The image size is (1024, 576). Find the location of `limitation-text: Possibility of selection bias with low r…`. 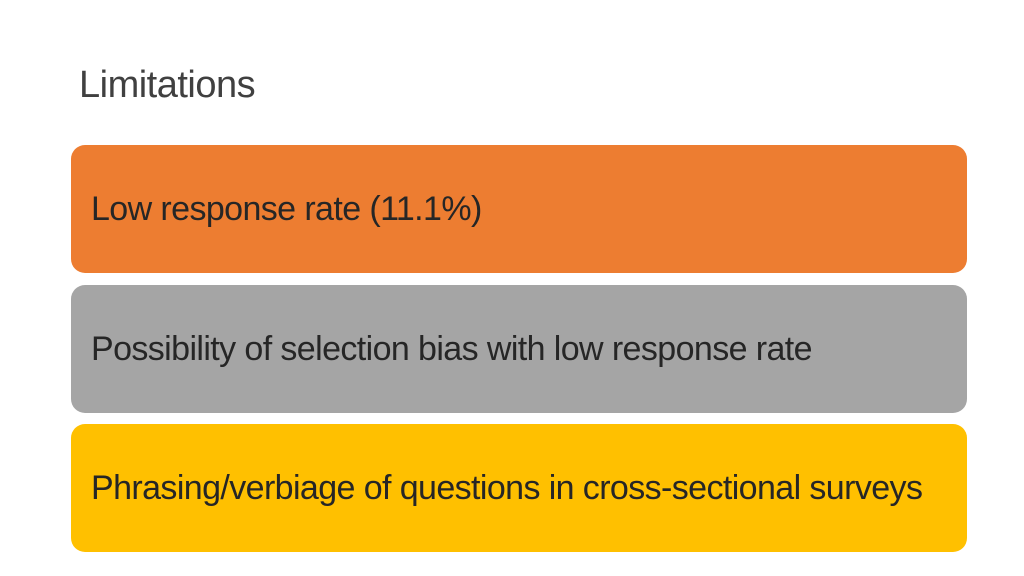

limitation-text: Possibility of selection bias with low r… is located at coordinates (452, 349).